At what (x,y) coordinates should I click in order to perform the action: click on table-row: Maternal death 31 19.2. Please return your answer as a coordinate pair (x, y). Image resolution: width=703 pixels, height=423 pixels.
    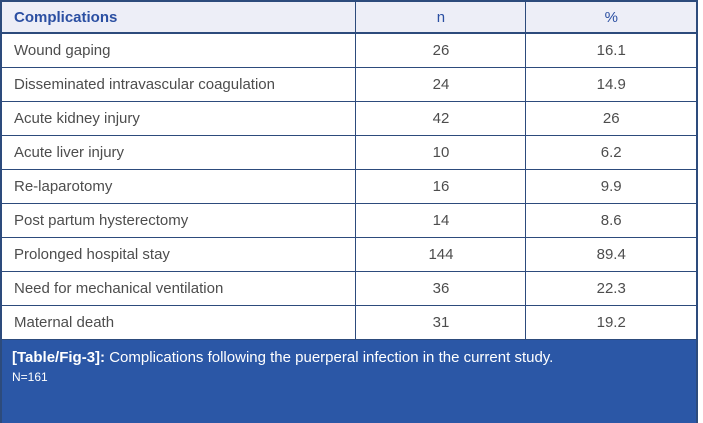
    Looking at the image, I should click on (349, 322).